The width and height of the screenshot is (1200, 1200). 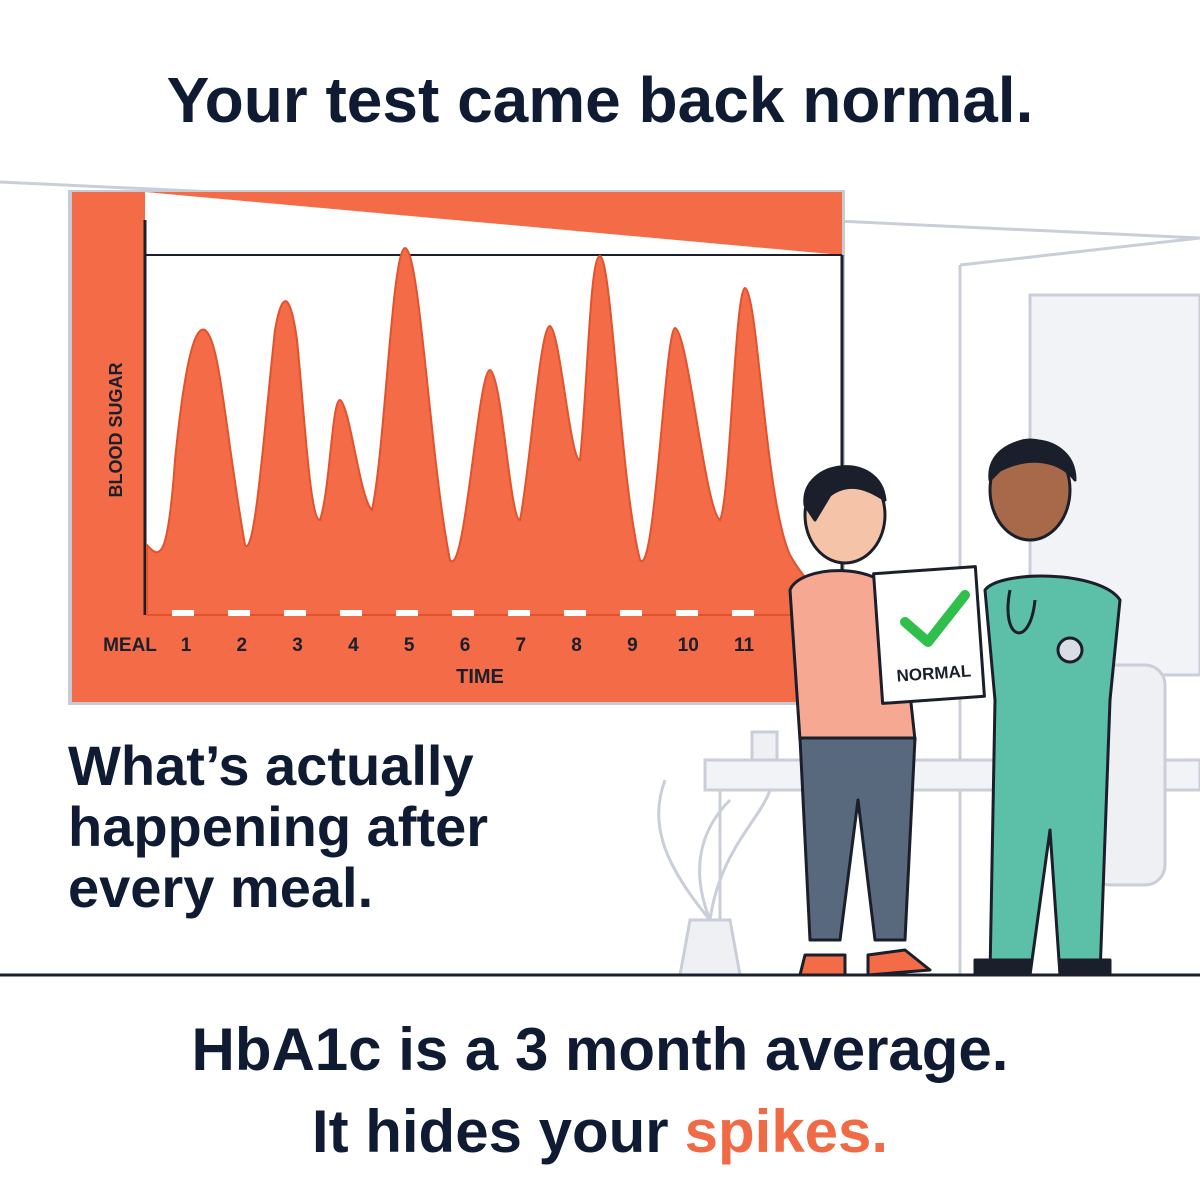 What do you see at coordinates (490, 1131) in the screenshot?
I see `bottom-text: It hides your` at bounding box center [490, 1131].